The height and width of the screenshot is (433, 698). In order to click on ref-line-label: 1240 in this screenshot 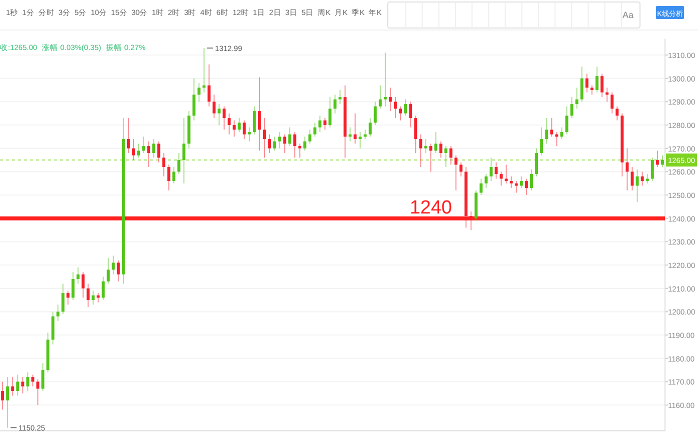, I will do `click(431, 207)`.